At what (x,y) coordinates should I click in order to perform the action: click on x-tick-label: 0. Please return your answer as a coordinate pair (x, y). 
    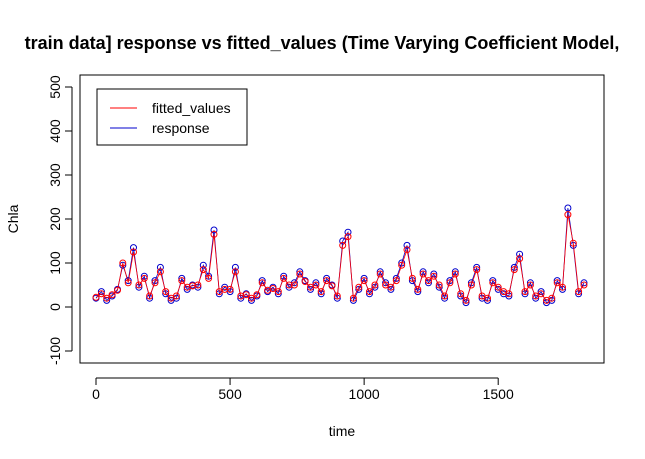
    Looking at the image, I should click on (96, 394).